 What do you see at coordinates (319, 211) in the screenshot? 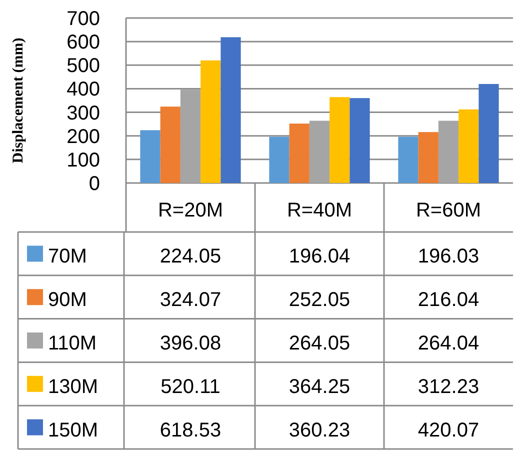
I see `x-tick-label: R=40M` at bounding box center [319, 211].